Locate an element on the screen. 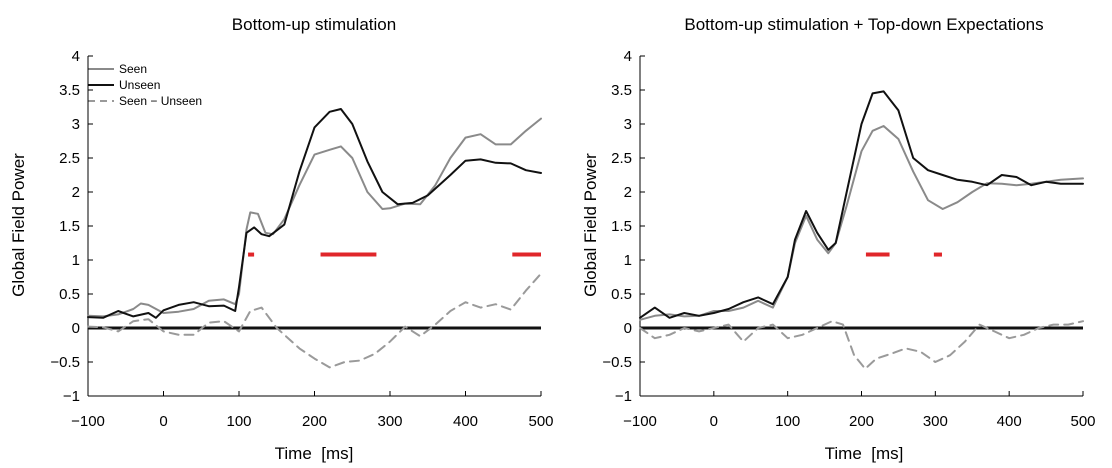 This screenshot has height=468, width=1112. legend-label-seen: Seen is located at coordinates (133, 69).